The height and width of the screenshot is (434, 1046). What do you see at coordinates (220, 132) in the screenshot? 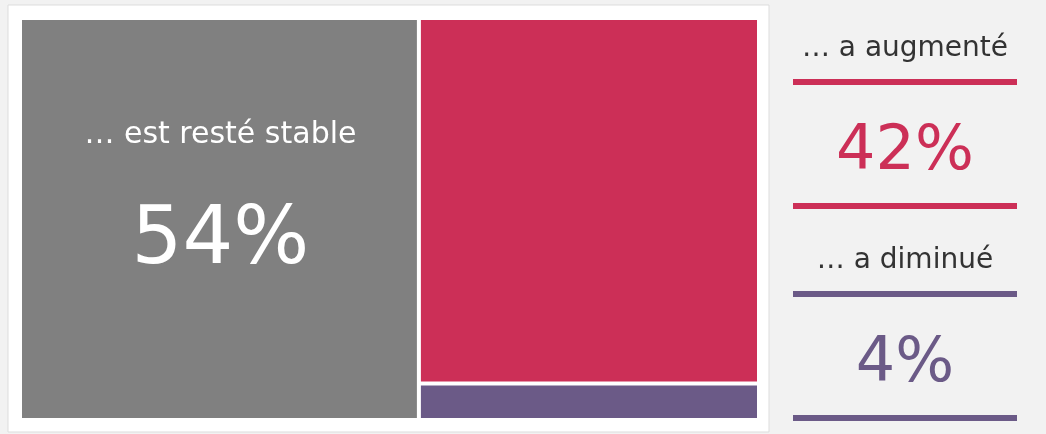
I see `category-label: … est resté stable` at bounding box center [220, 132].